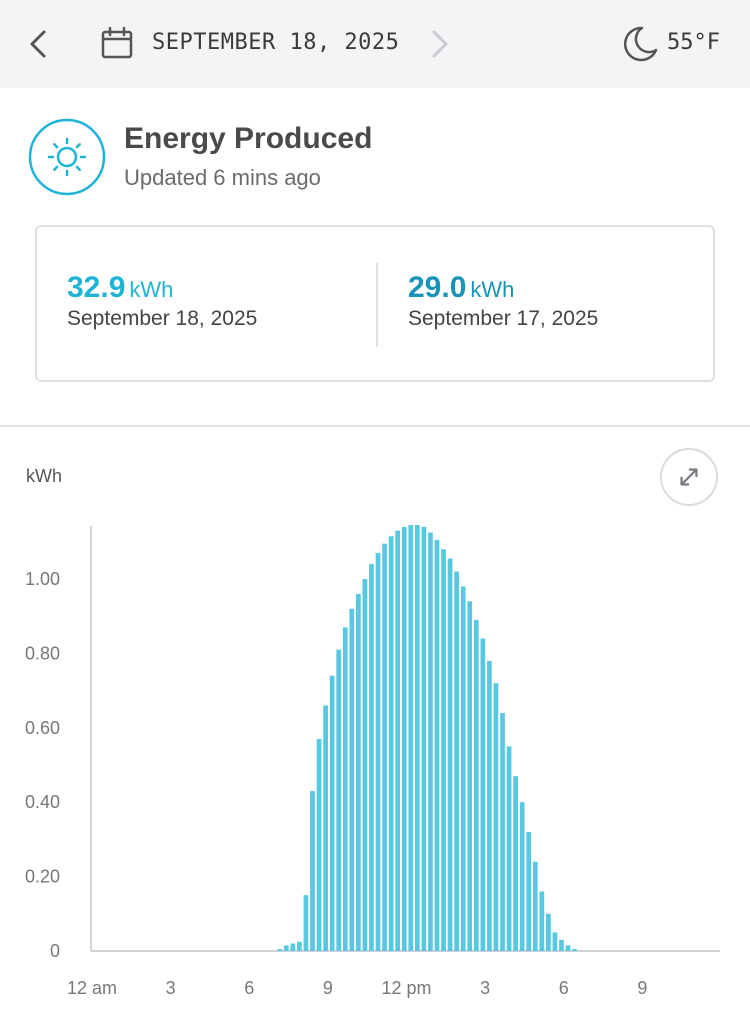 Image resolution: width=750 pixels, height=1024 pixels. I want to click on temperature: 55°F, so click(693, 42).